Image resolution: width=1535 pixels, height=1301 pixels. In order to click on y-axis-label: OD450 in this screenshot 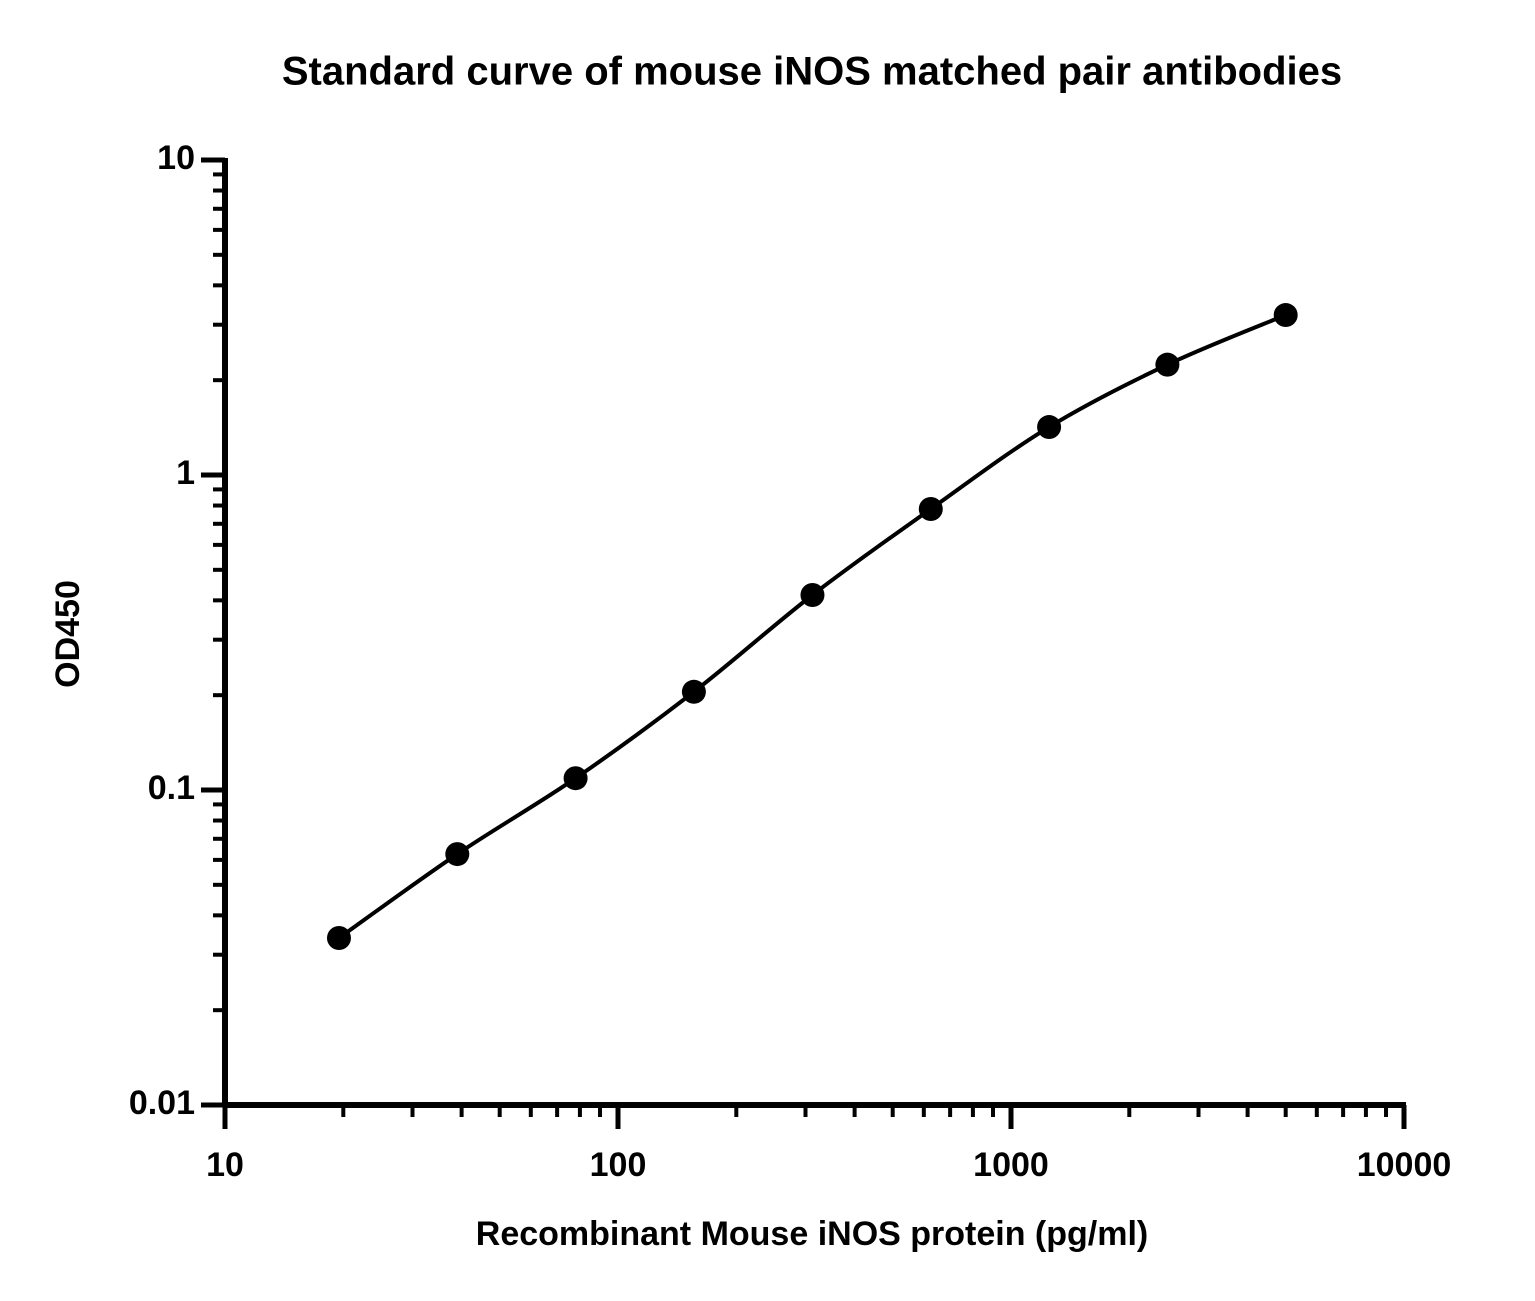, I will do `click(68, 634)`.